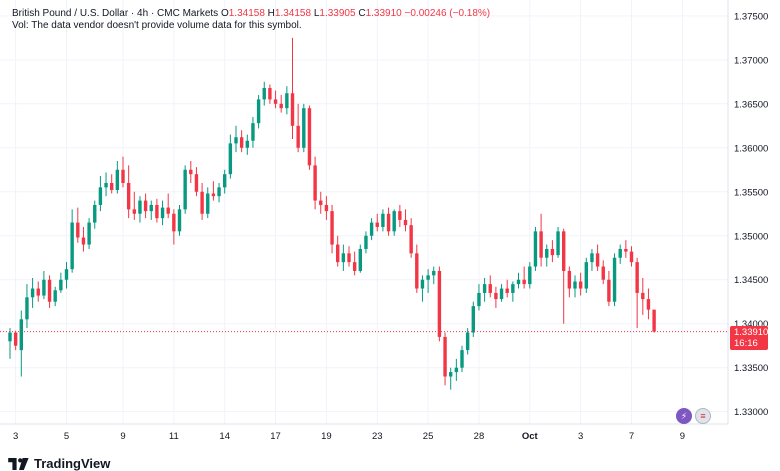 The width and height of the screenshot is (780, 471). Describe the element at coordinates (383, 13) in the screenshot. I see `close-value: 1.33910` at that location.